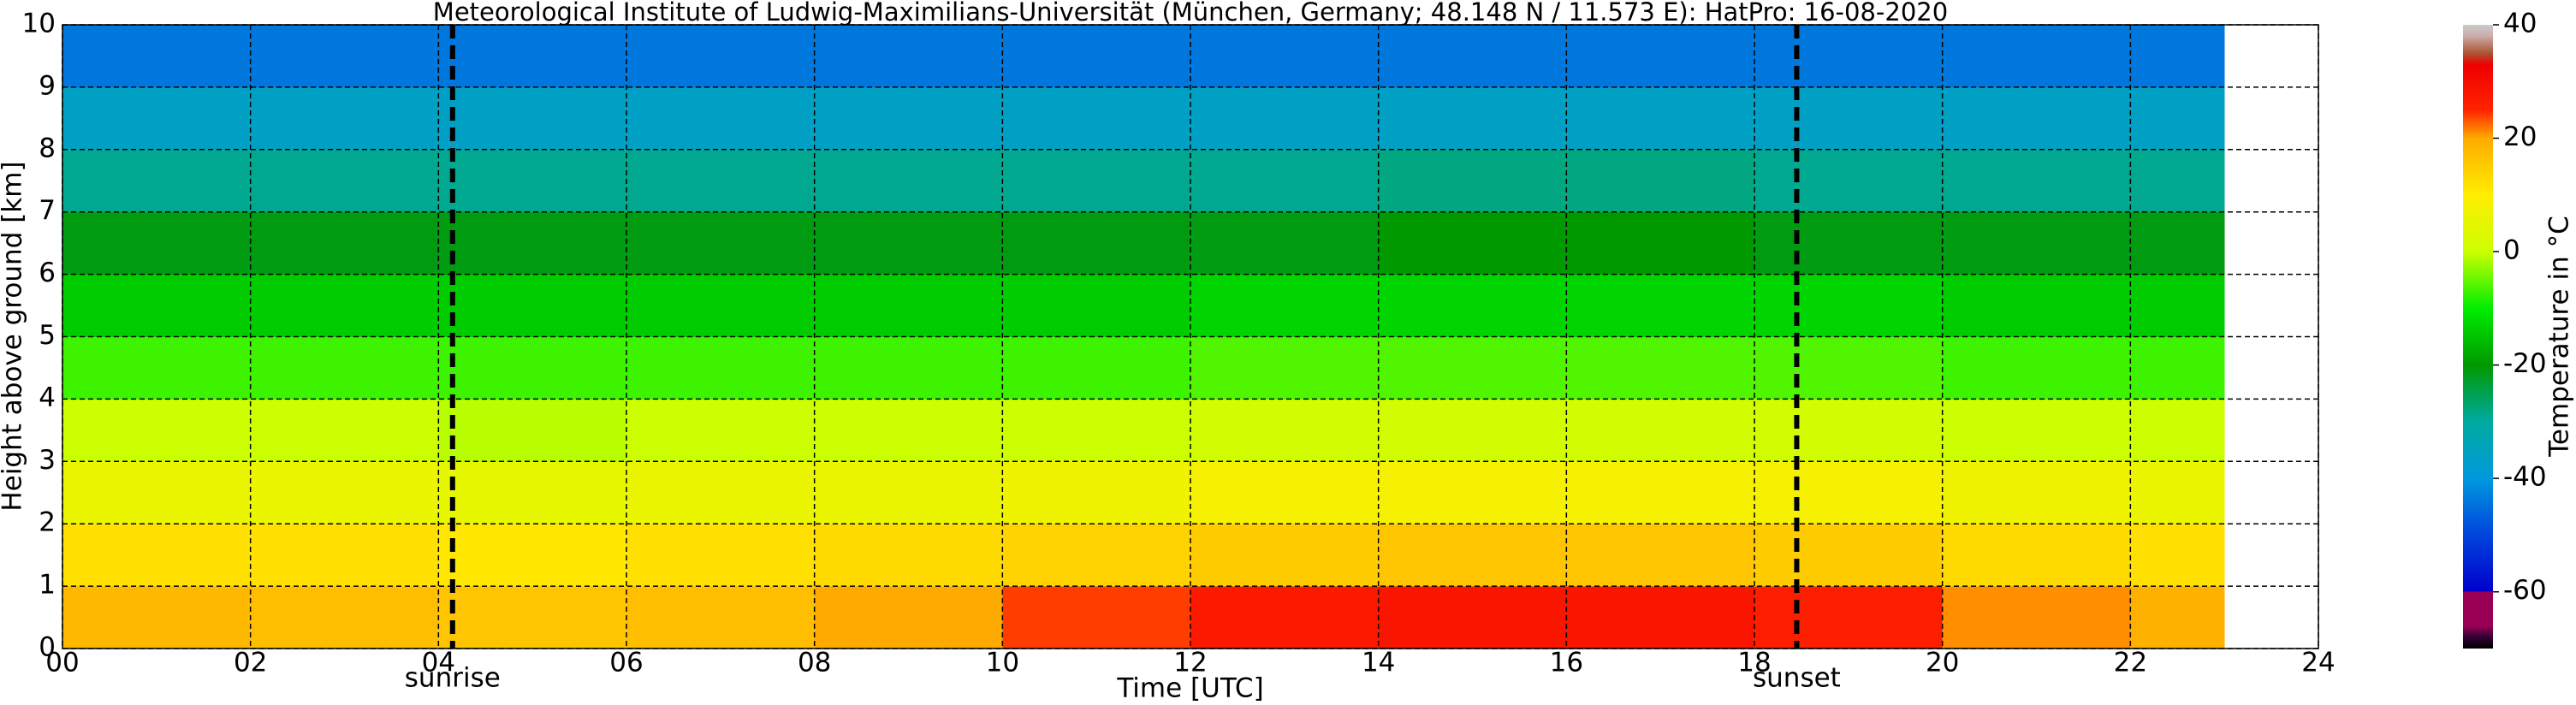 The image size is (2576, 705). I want to click on x-tick-label: 12, so click(1190, 663).